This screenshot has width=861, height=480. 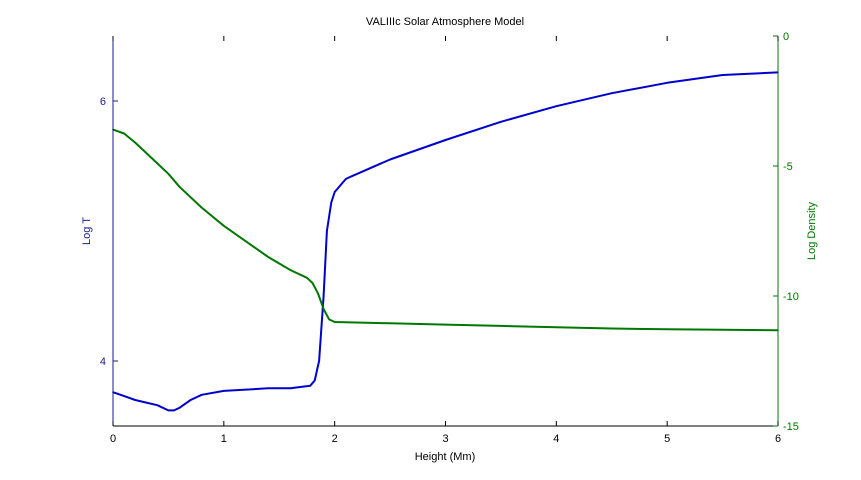 I want to click on x-tick-label: 0, so click(x=113, y=439).